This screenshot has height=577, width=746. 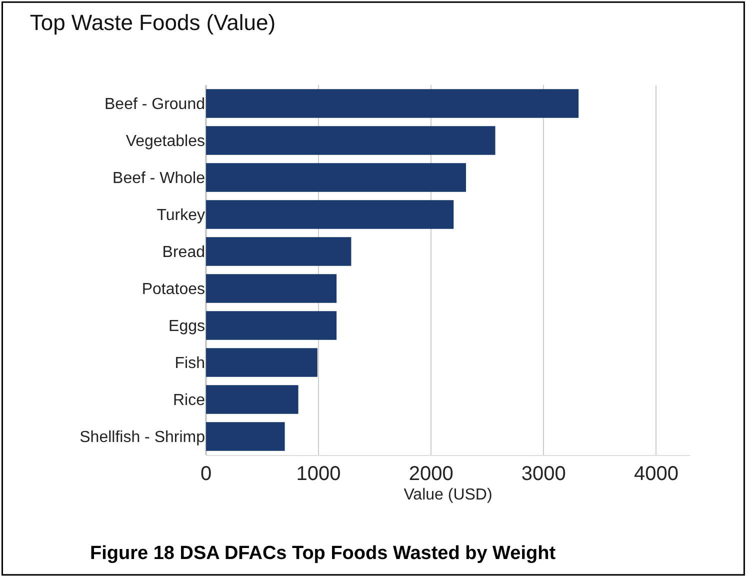 What do you see at coordinates (189, 363) in the screenshot?
I see `y-tick-label: Fish` at bounding box center [189, 363].